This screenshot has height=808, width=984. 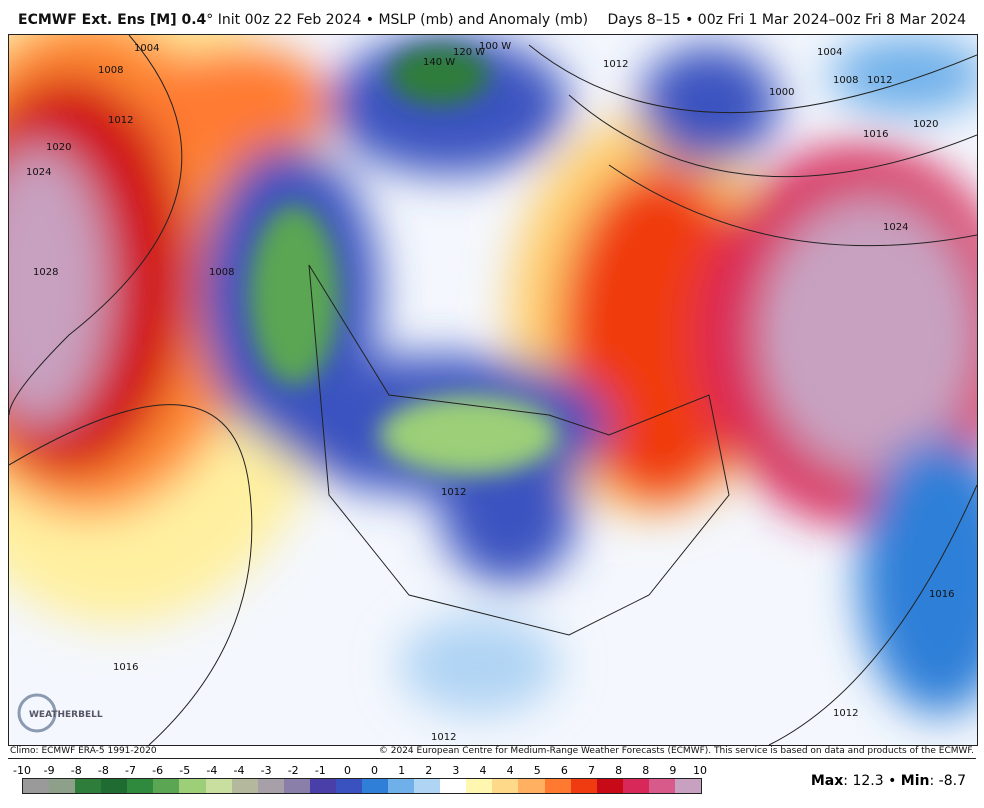 I want to click on climo-note: Climo: ECMWF ERA-5 1991-2020, so click(x=83, y=751).